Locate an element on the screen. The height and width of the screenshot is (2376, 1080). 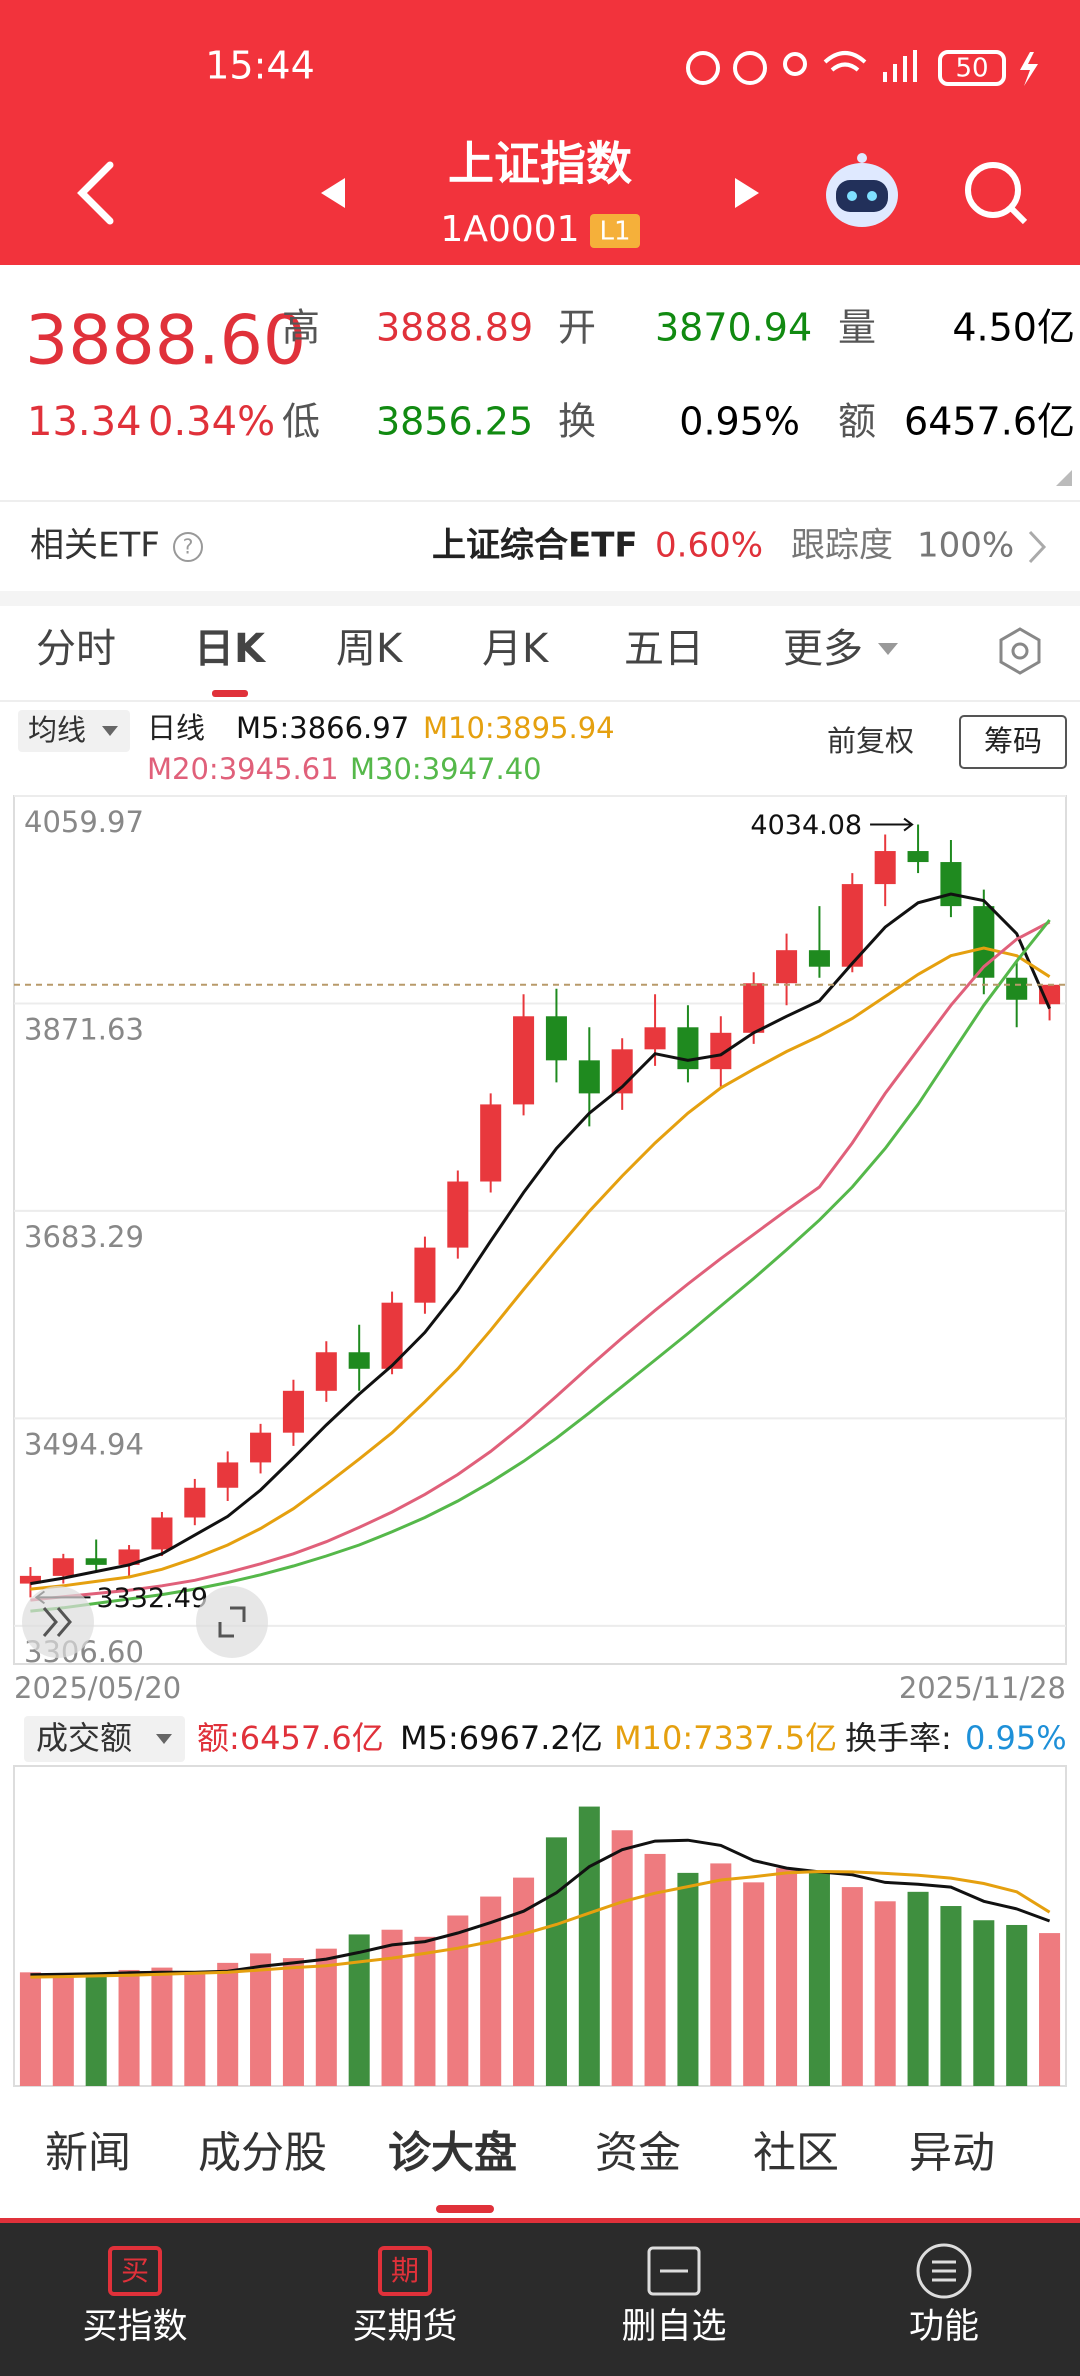
bottom-tab: 成分股 is located at coordinates (262, 2154).